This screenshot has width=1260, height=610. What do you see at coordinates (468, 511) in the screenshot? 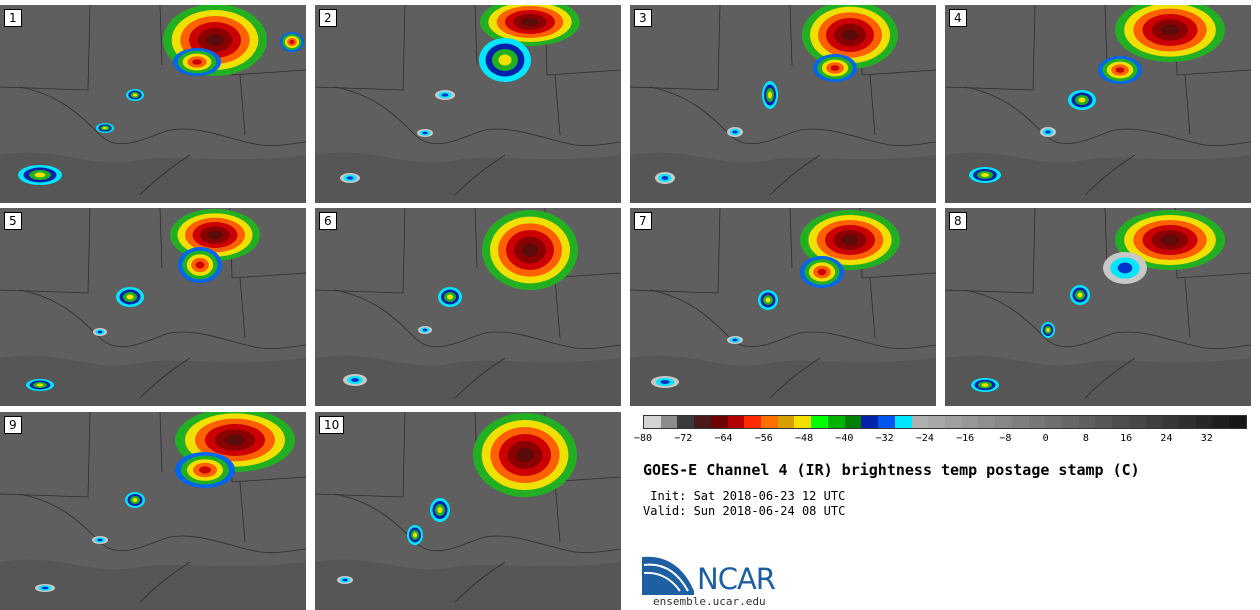
I see `map-panel: 10` at bounding box center [468, 511].